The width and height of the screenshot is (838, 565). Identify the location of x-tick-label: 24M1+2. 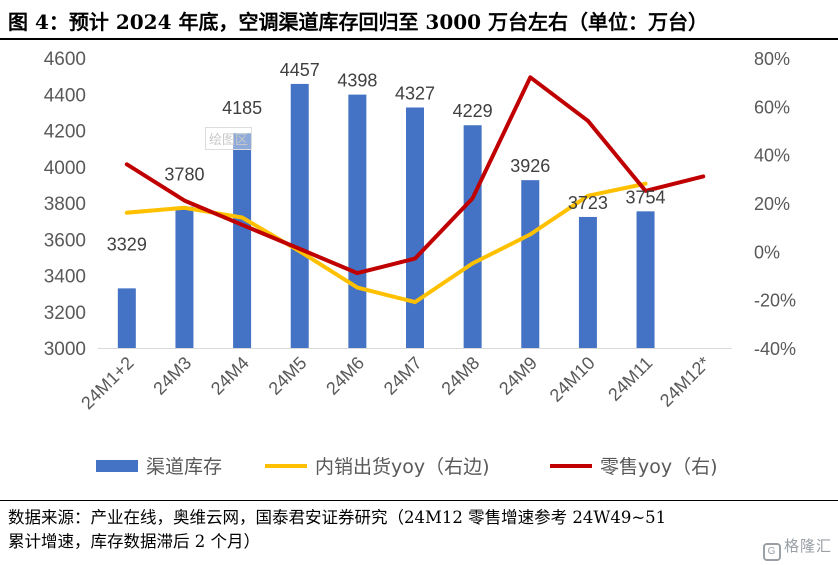
(107, 383).